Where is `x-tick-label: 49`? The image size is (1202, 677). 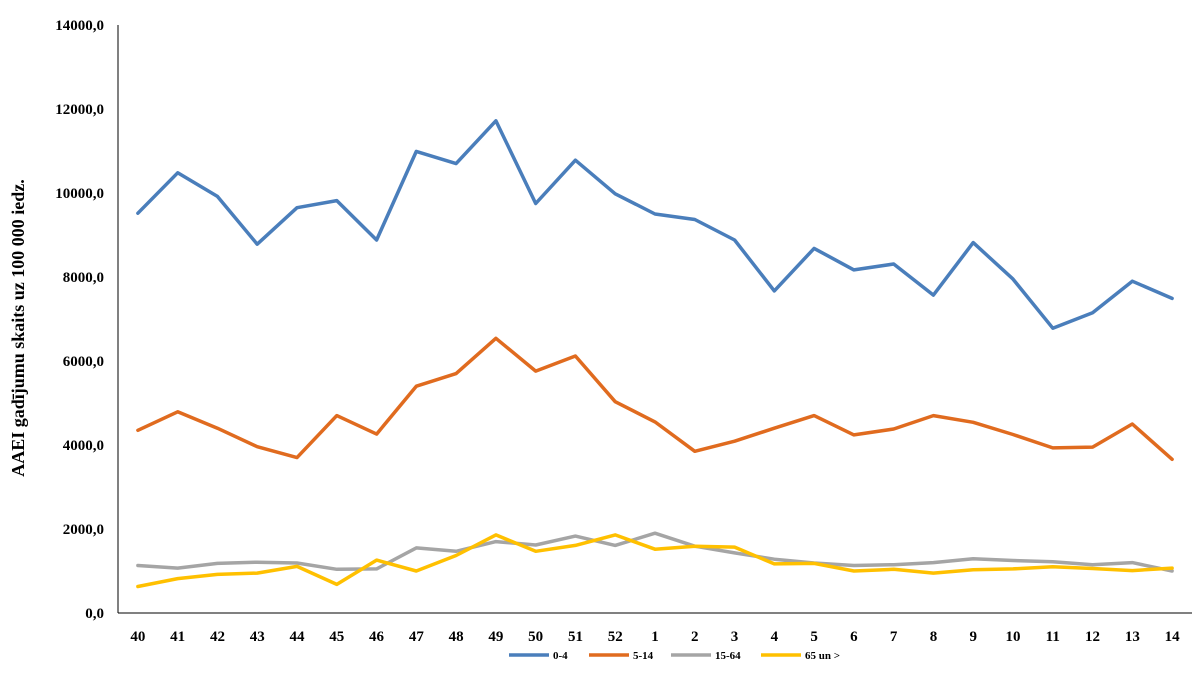
x-tick-label: 49 is located at coordinates (495, 637).